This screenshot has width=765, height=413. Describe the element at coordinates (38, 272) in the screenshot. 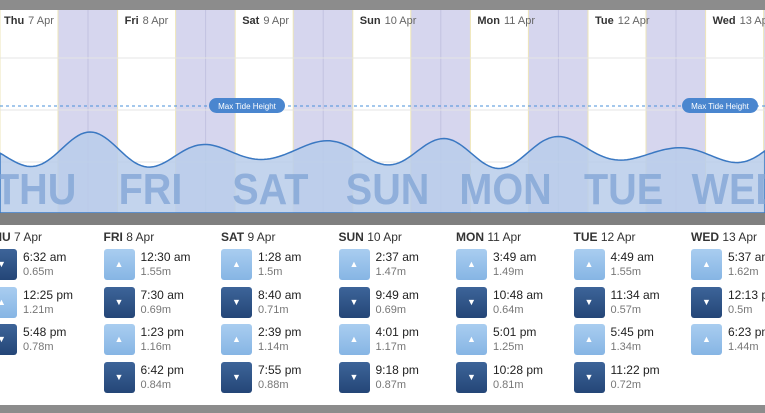

I see `tide-height: 0.65m` at that location.